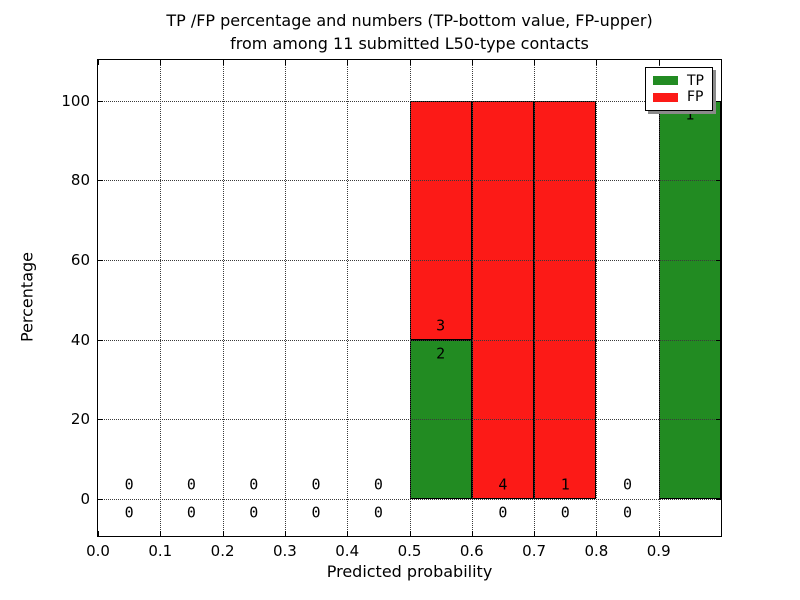 The width and height of the screenshot is (800, 600). What do you see at coordinates (596, 551) in the screenshot?
I see `x-tick-label: 0.8` at bounding box center [596, 551].